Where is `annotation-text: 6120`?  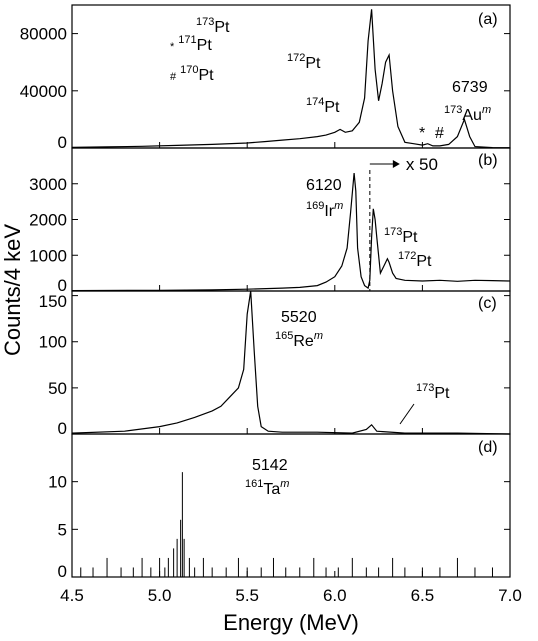
annotation-text: 6120 is located at coordinates (324, 185).